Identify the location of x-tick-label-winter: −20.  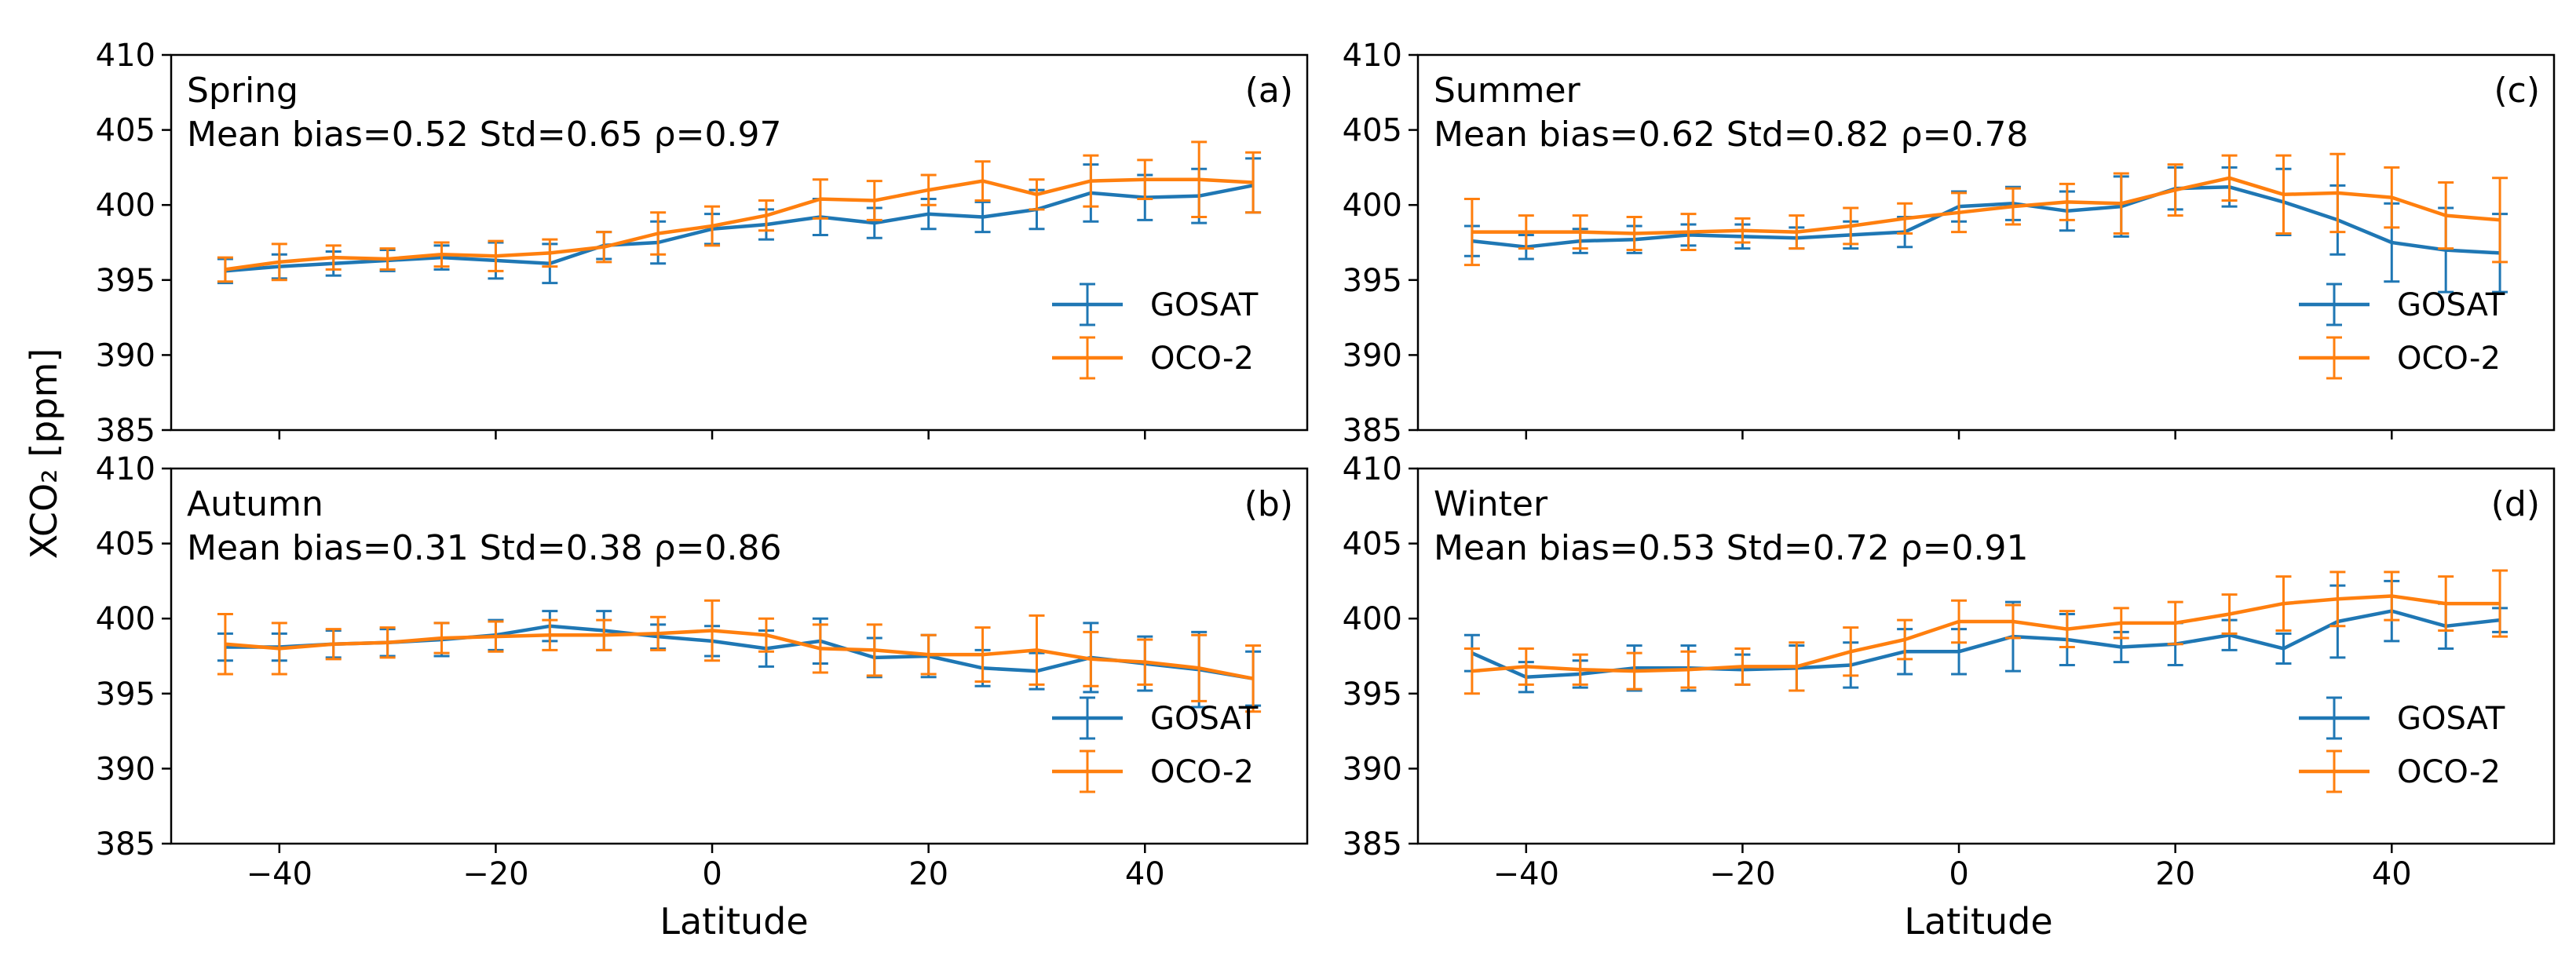
(1742, 874).